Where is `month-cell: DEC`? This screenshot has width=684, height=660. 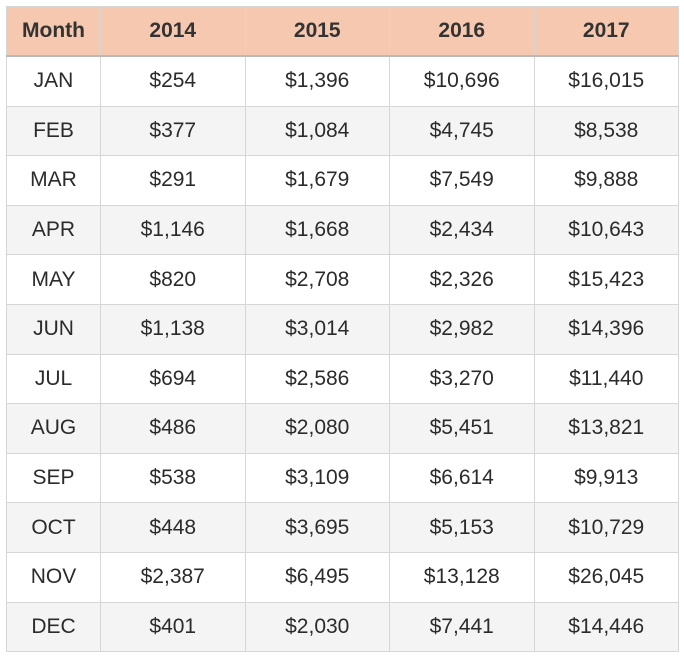 month-cell: DEC is located at coordinates (53, 627).